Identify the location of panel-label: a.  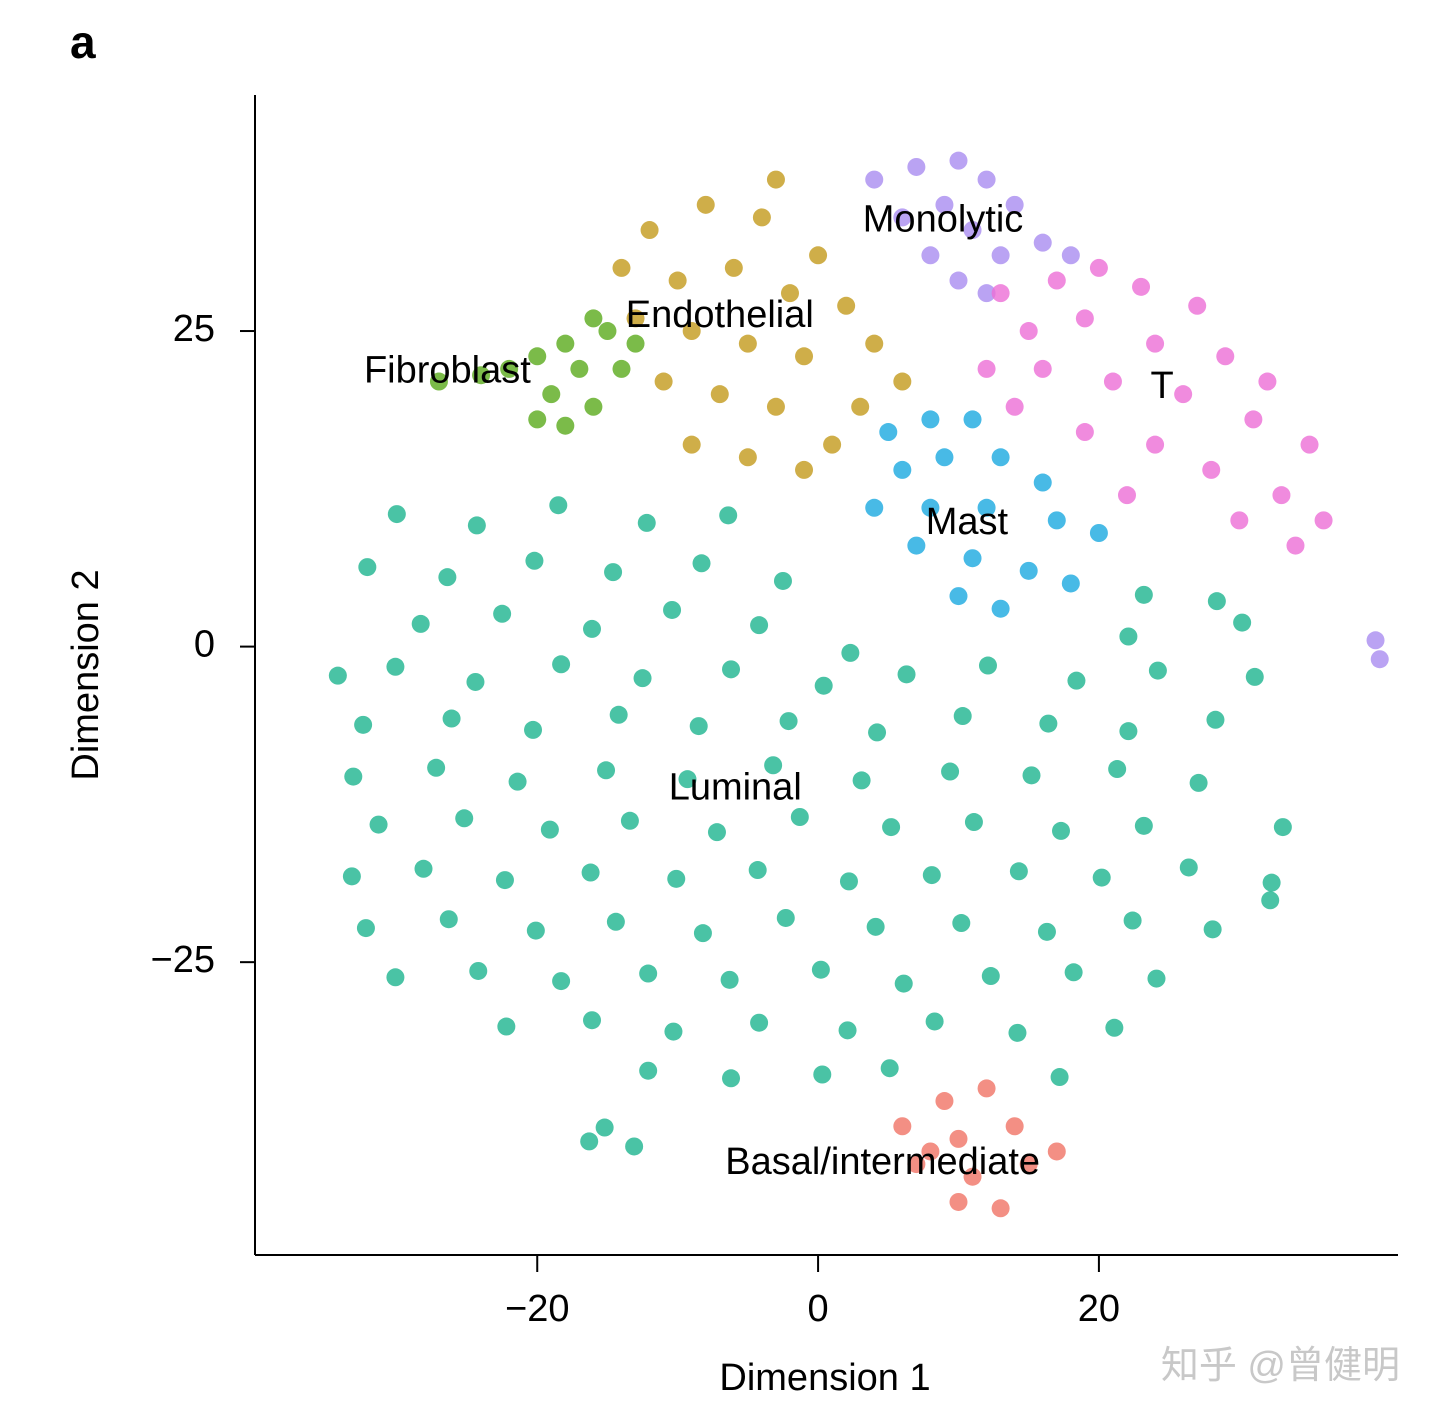
(83, 42).